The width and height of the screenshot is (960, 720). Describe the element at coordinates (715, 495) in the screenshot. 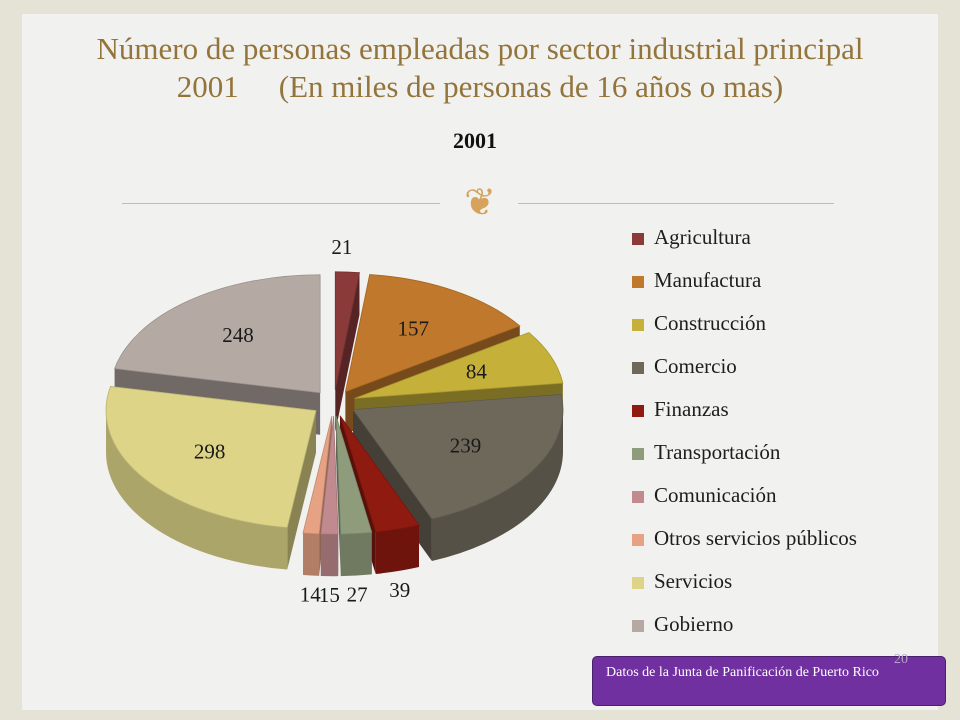

I see `legend-label: Comunicación` at that location.